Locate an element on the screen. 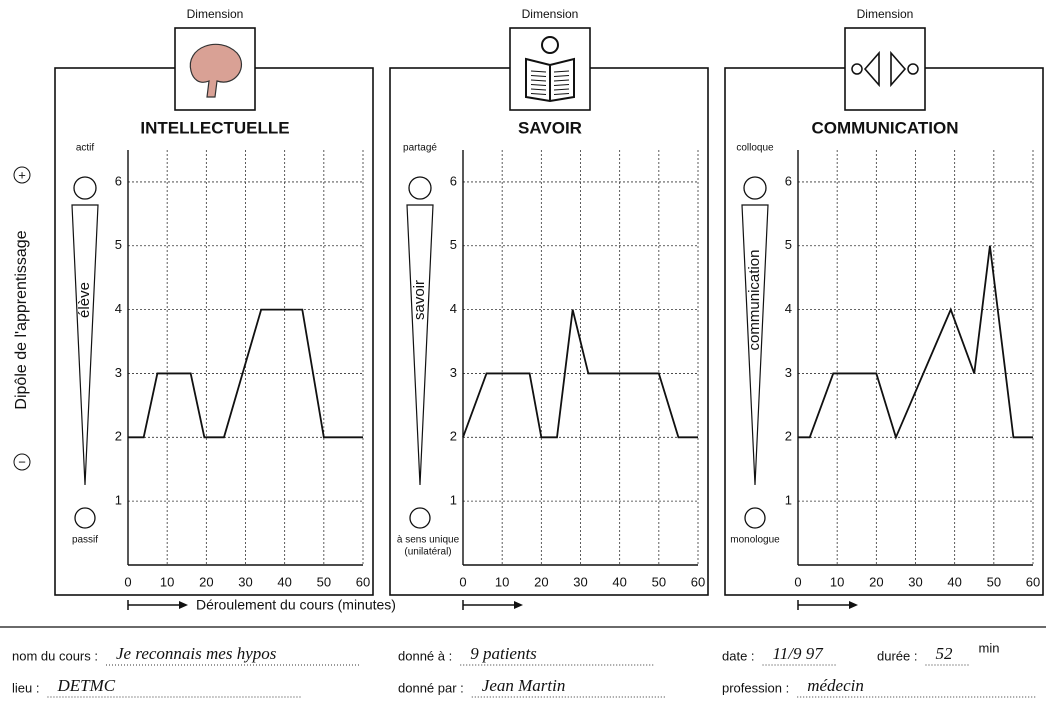 The height and width of the screenshot is (713, 1046). reader-head is located at coordinates (550, 45).